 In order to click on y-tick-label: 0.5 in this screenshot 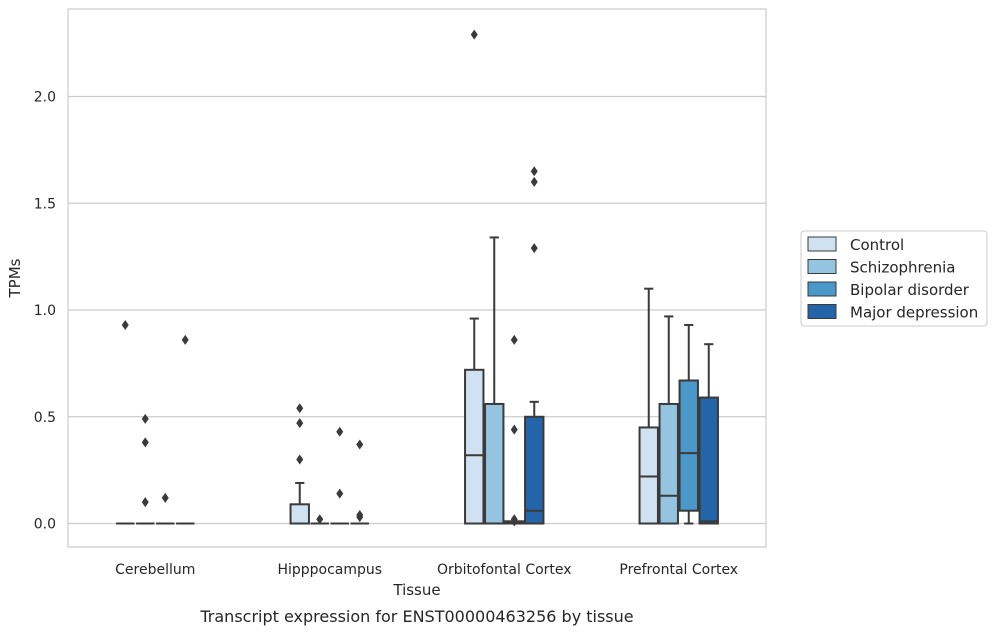, I will do `click(45, 418)`.